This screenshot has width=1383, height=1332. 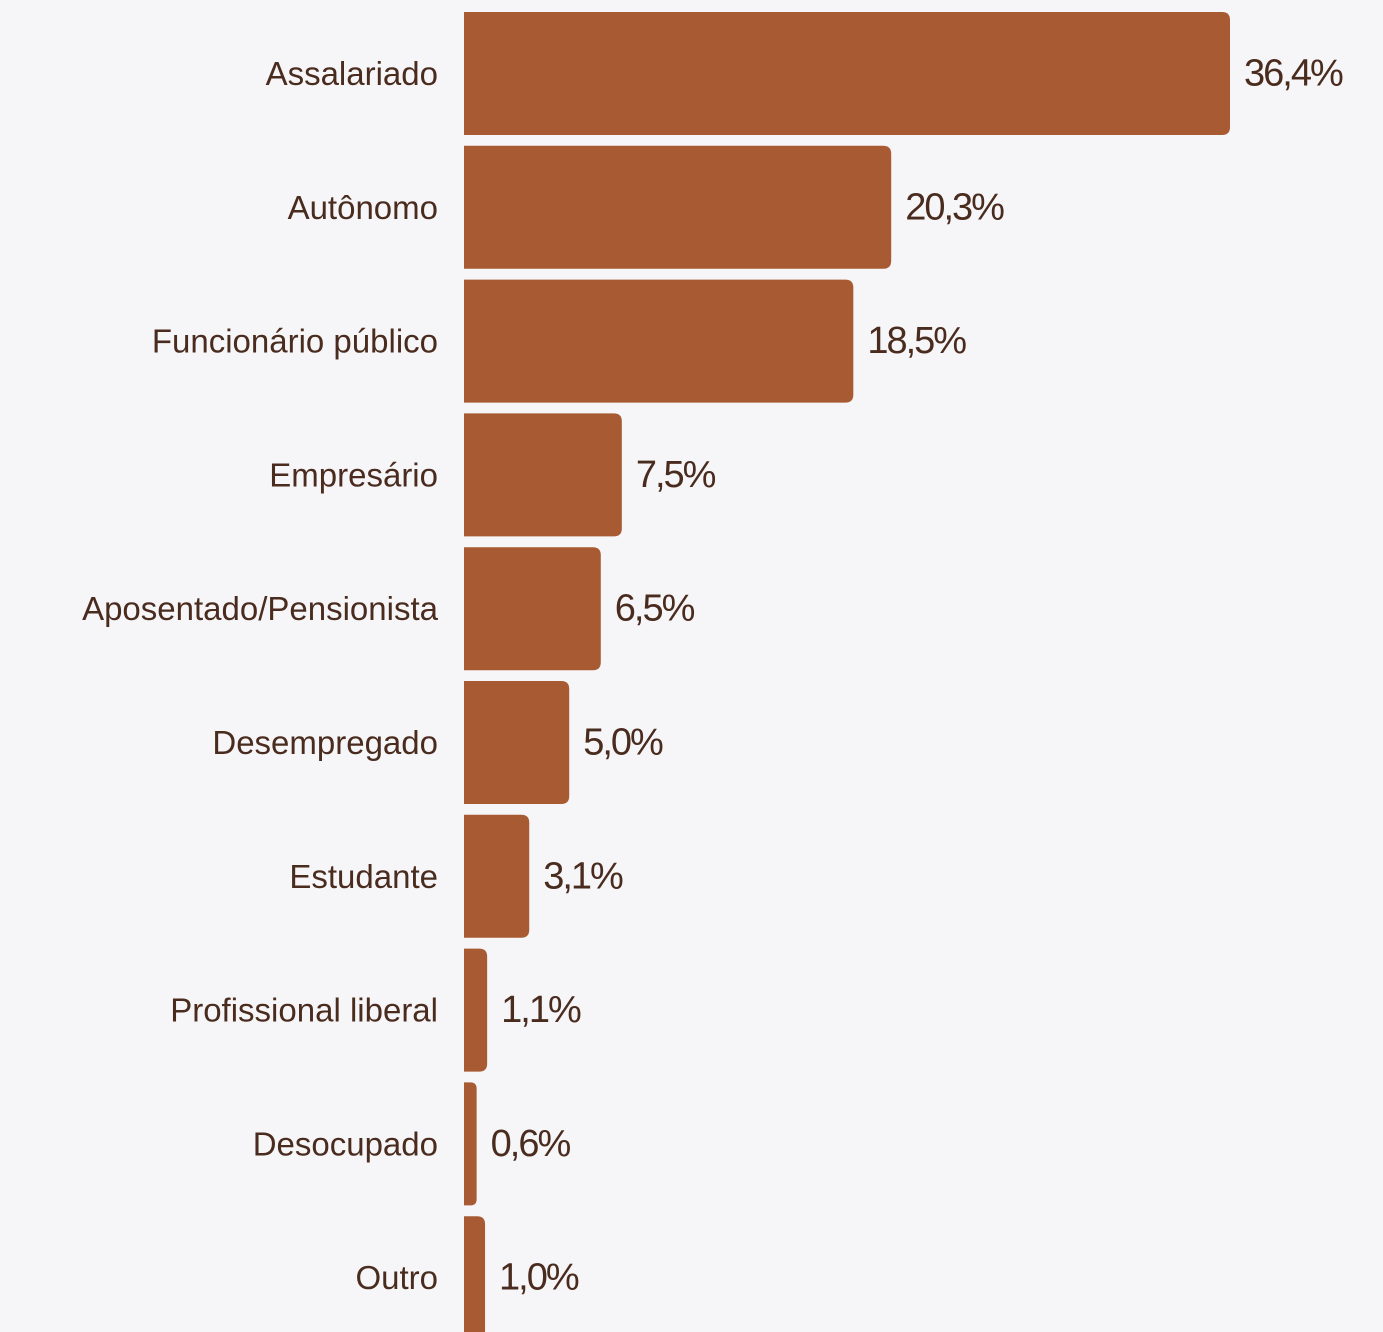 I want to click on bar-profissional-liberal, so click(x=476, y=1010).